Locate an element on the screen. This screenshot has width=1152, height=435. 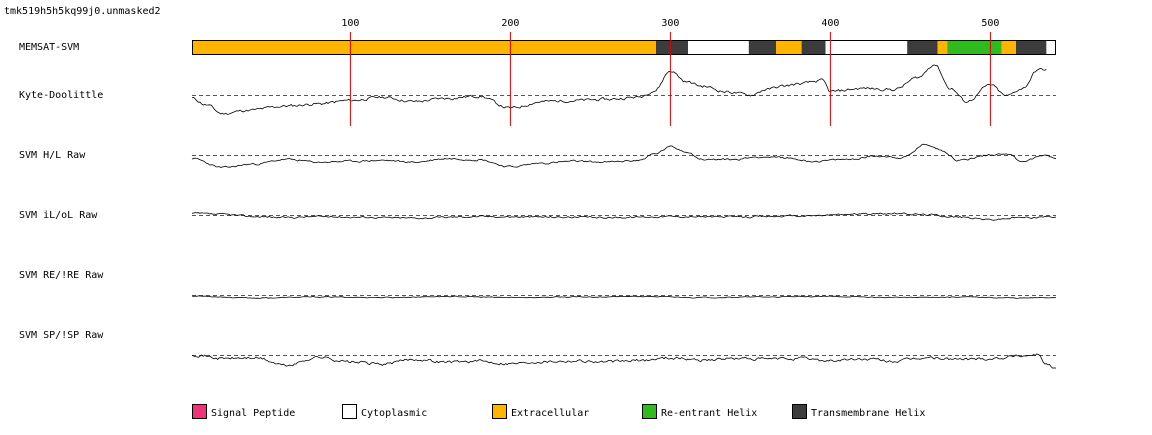
legend-item-re-entrant-helix: Re-entrant Helix is located at coordinates (699, 411).